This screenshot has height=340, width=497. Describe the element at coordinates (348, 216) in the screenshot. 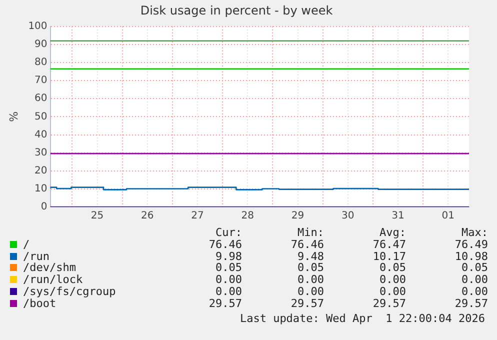

I see `x-tick-label: 30` at that location.